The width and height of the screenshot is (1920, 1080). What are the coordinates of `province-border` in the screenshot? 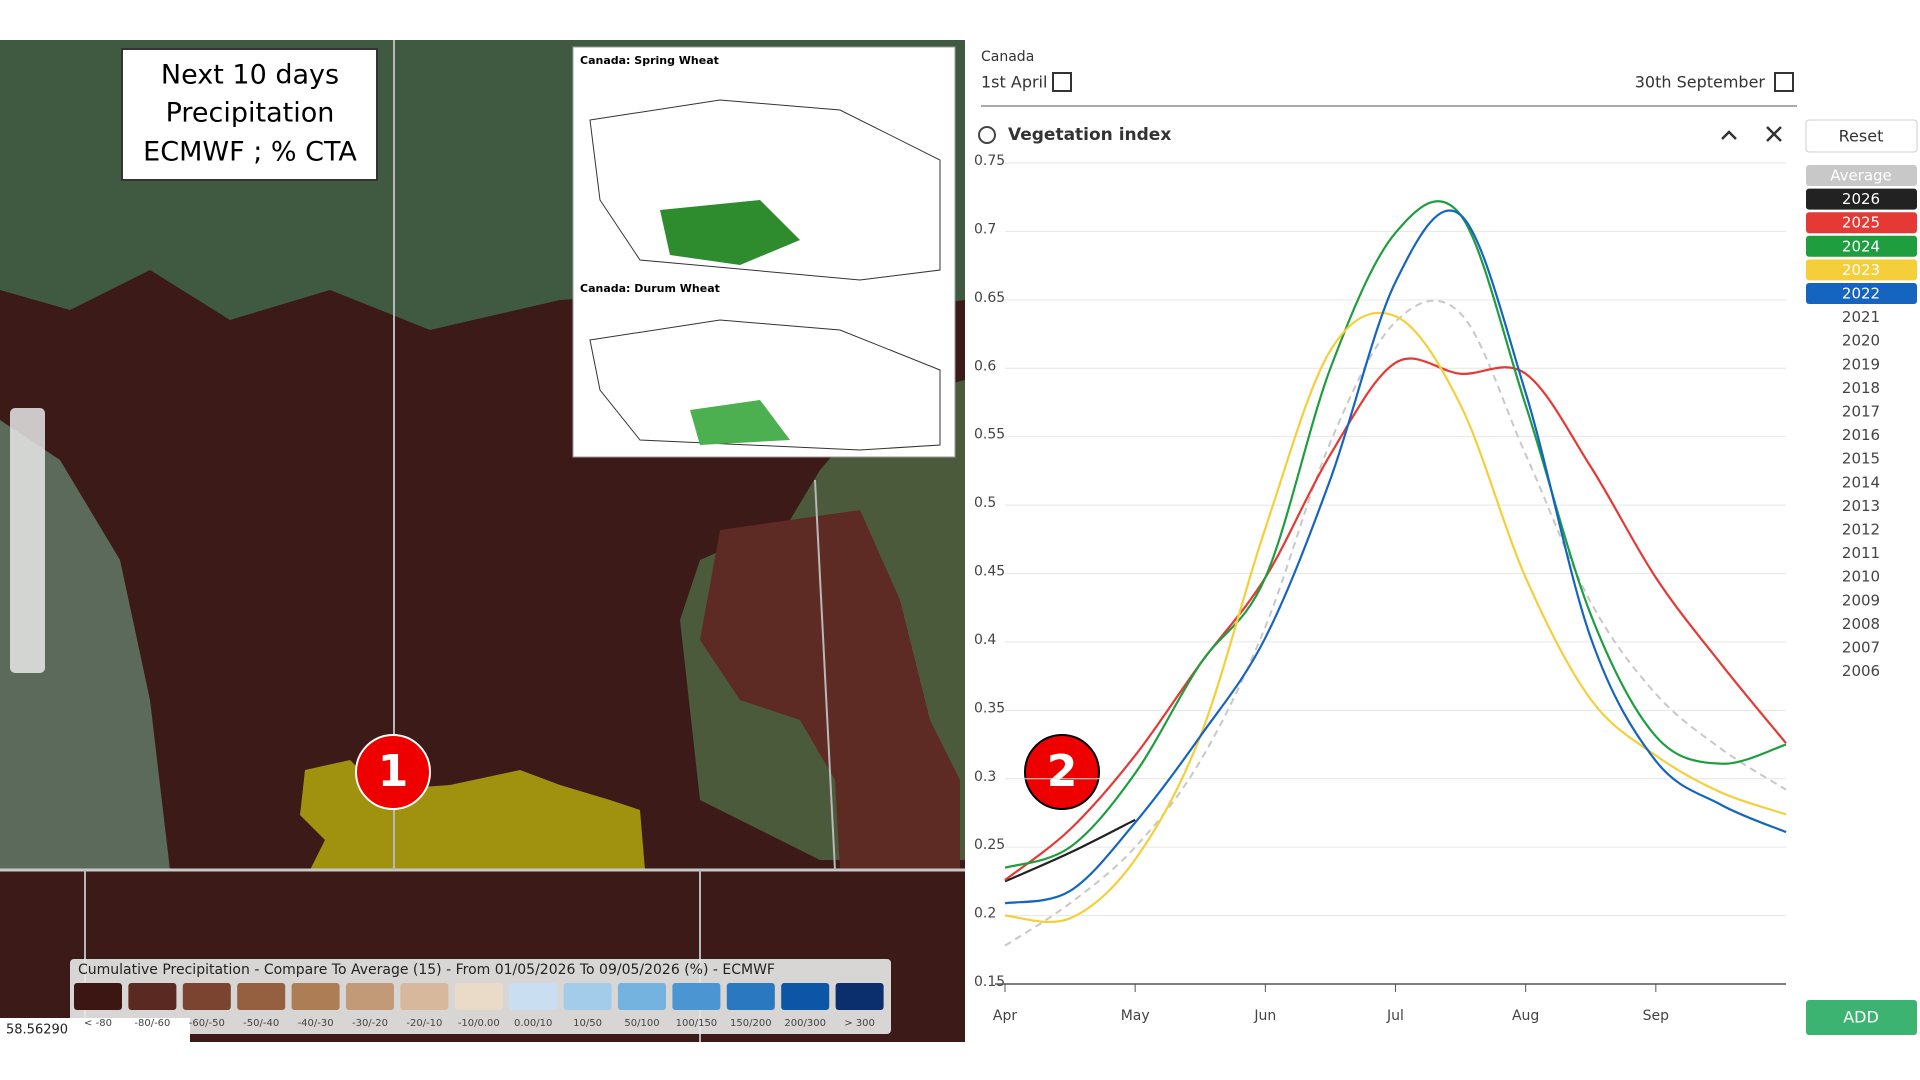 It's located at (825, 675).